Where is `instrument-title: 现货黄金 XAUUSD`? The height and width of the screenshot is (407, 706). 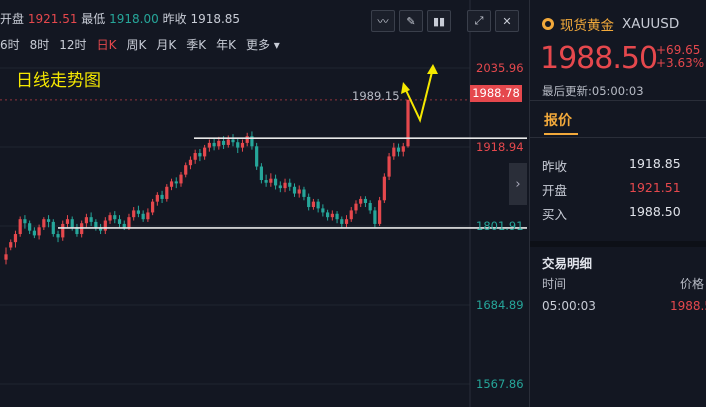 instrument-title: 现货黄金 XAUUSD is located at coordinates (610, 24).